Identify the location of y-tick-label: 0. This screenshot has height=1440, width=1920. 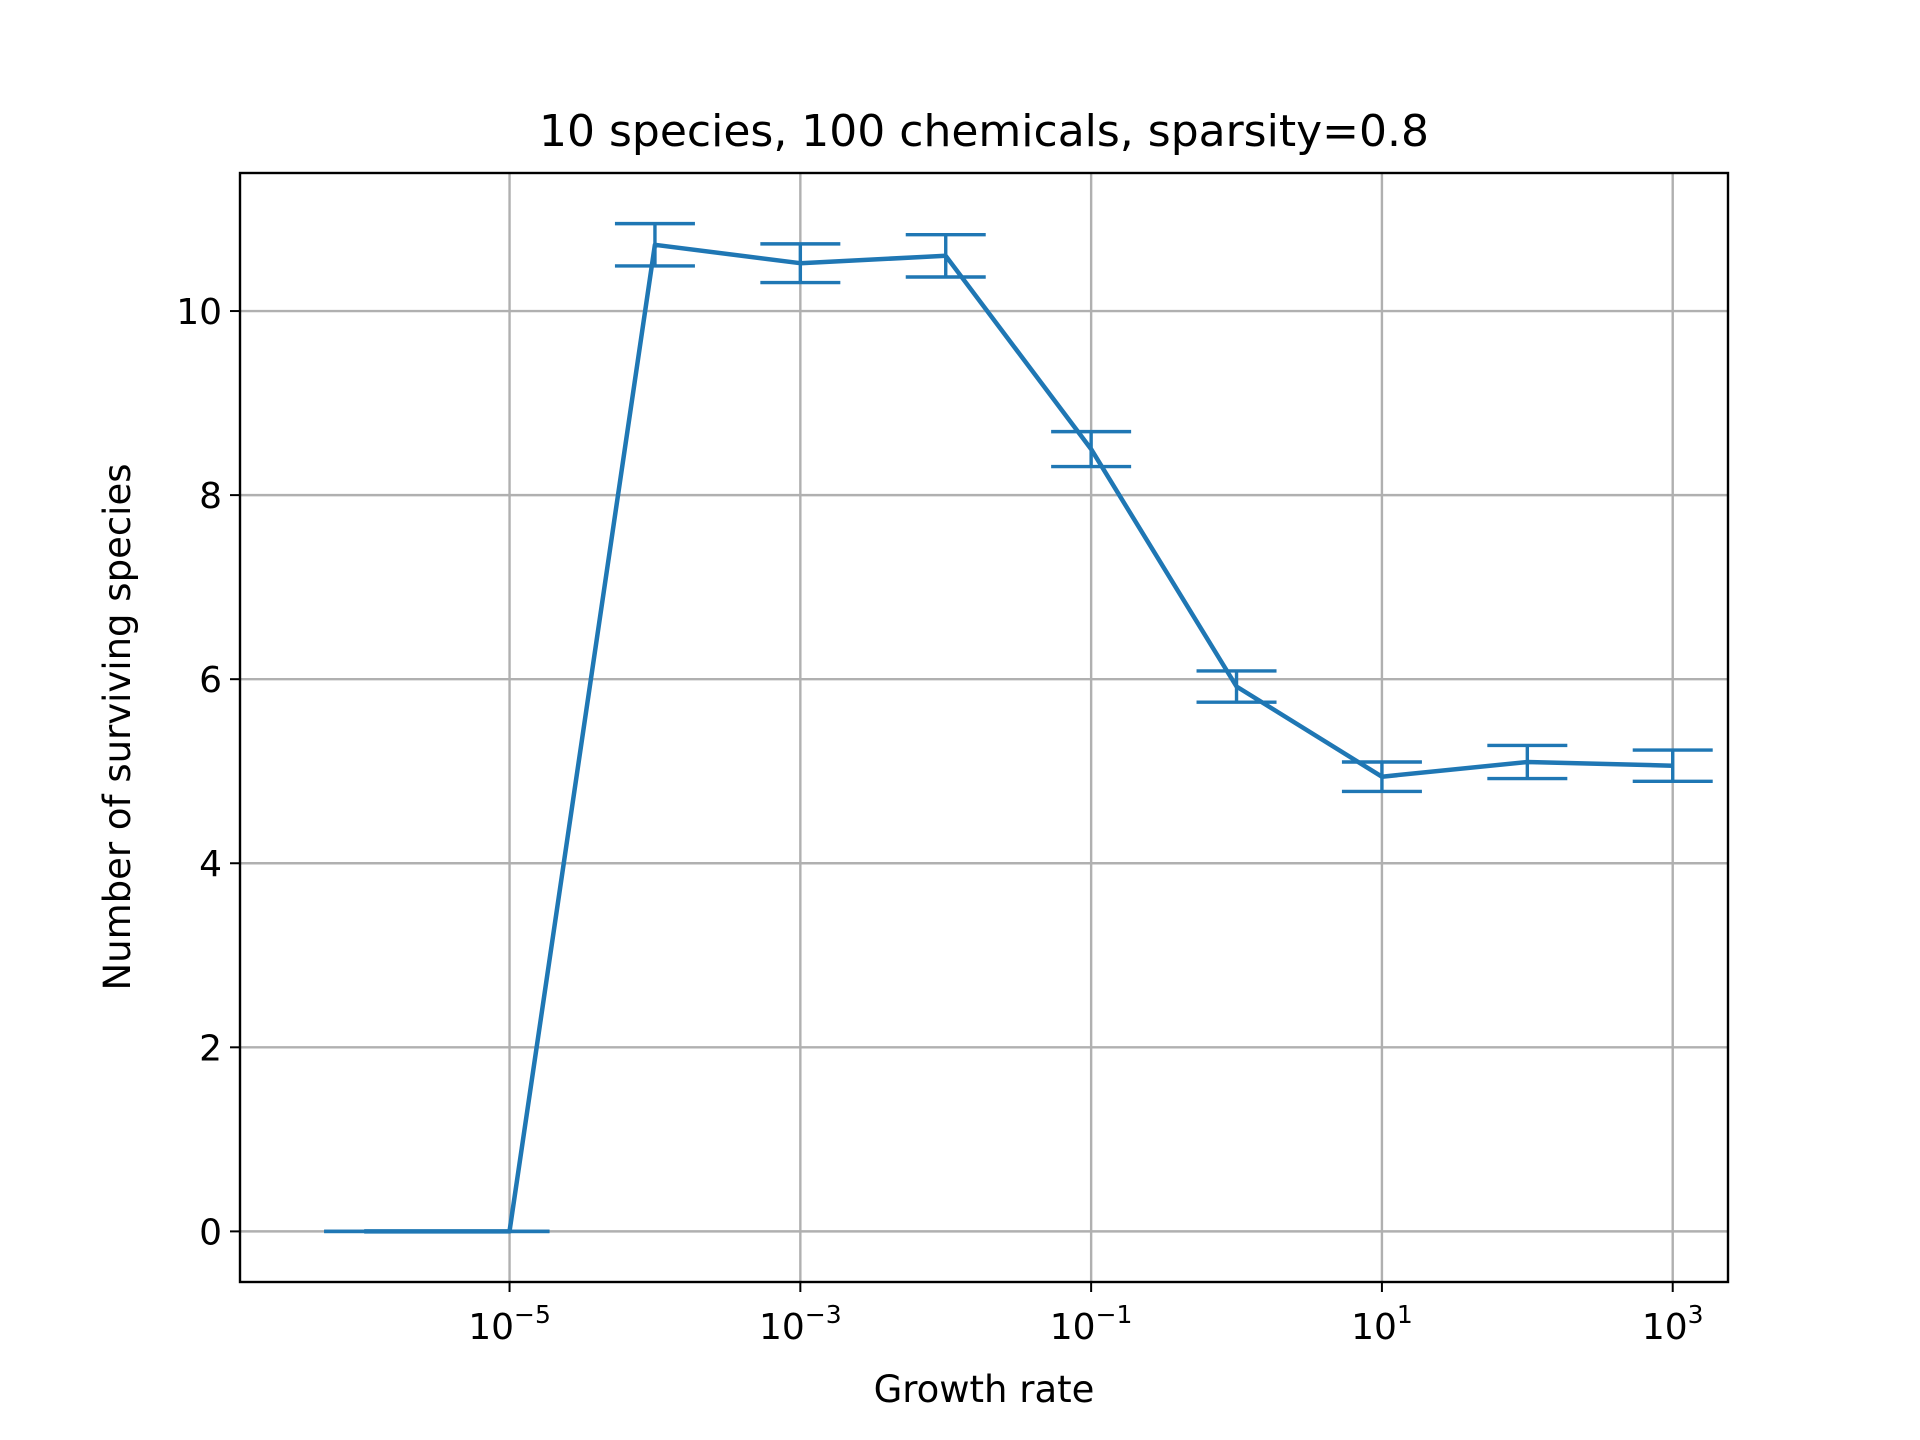
(210, 1232).